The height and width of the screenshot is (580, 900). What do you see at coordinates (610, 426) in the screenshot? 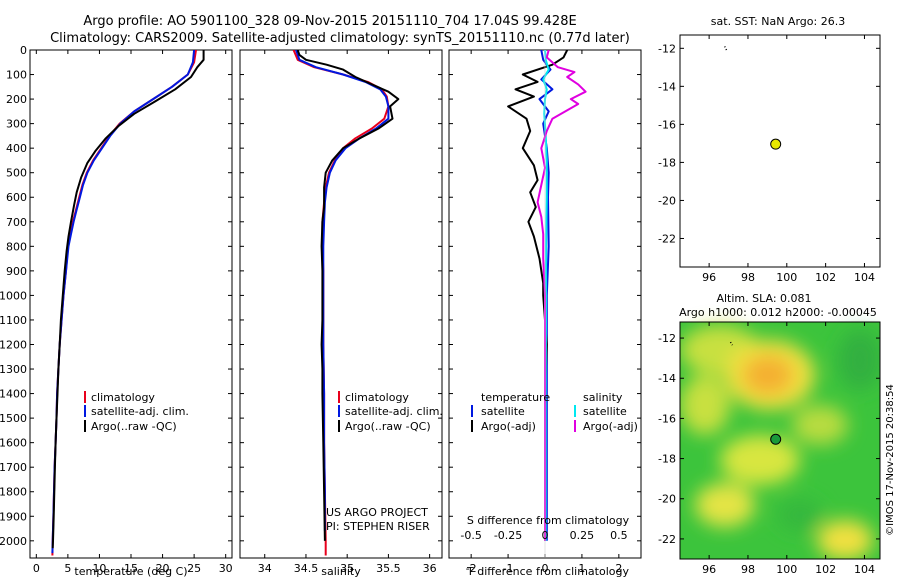
I see `legend-label-s-argo: Argo(-adj)` at bounding box center [610, 426].